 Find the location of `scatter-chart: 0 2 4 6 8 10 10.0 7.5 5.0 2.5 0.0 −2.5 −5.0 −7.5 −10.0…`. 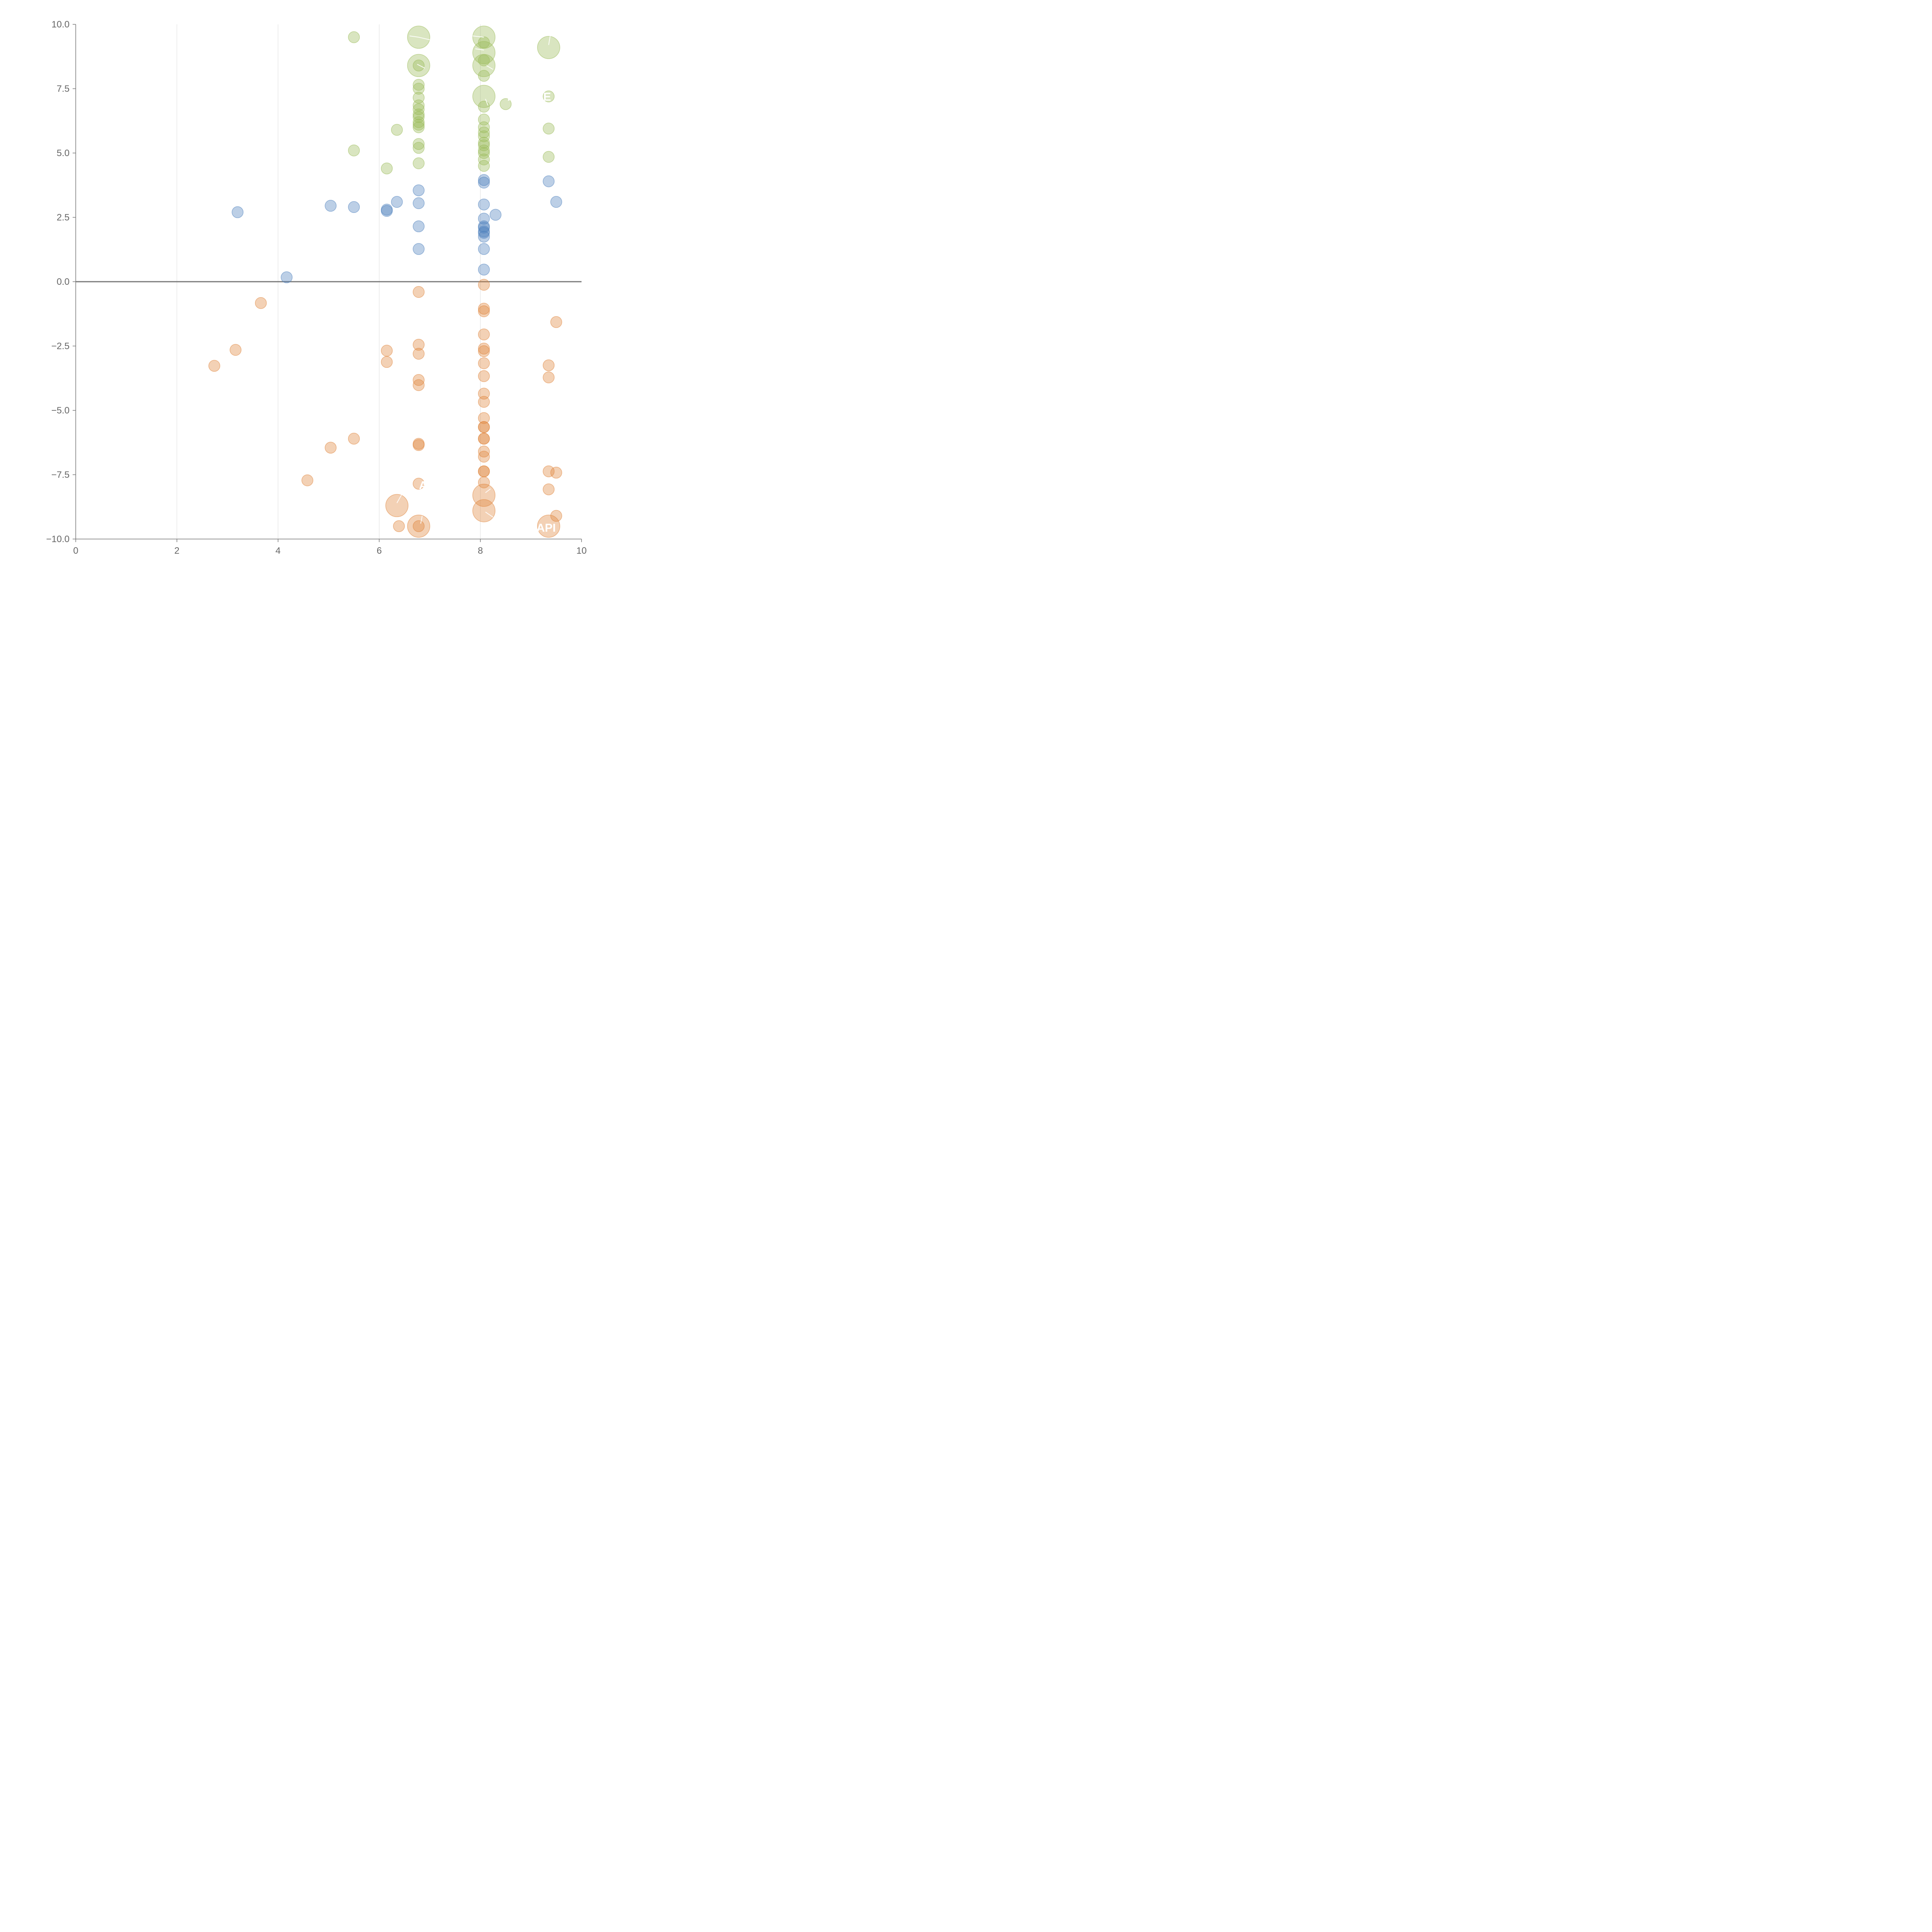

scatter-chart: 0 2 4 6 8 10 10.0 7.5 5.0 2.5 0.0 −2.5 −5.0 −7.5 −10.0… is located at coordinates (316, 287).